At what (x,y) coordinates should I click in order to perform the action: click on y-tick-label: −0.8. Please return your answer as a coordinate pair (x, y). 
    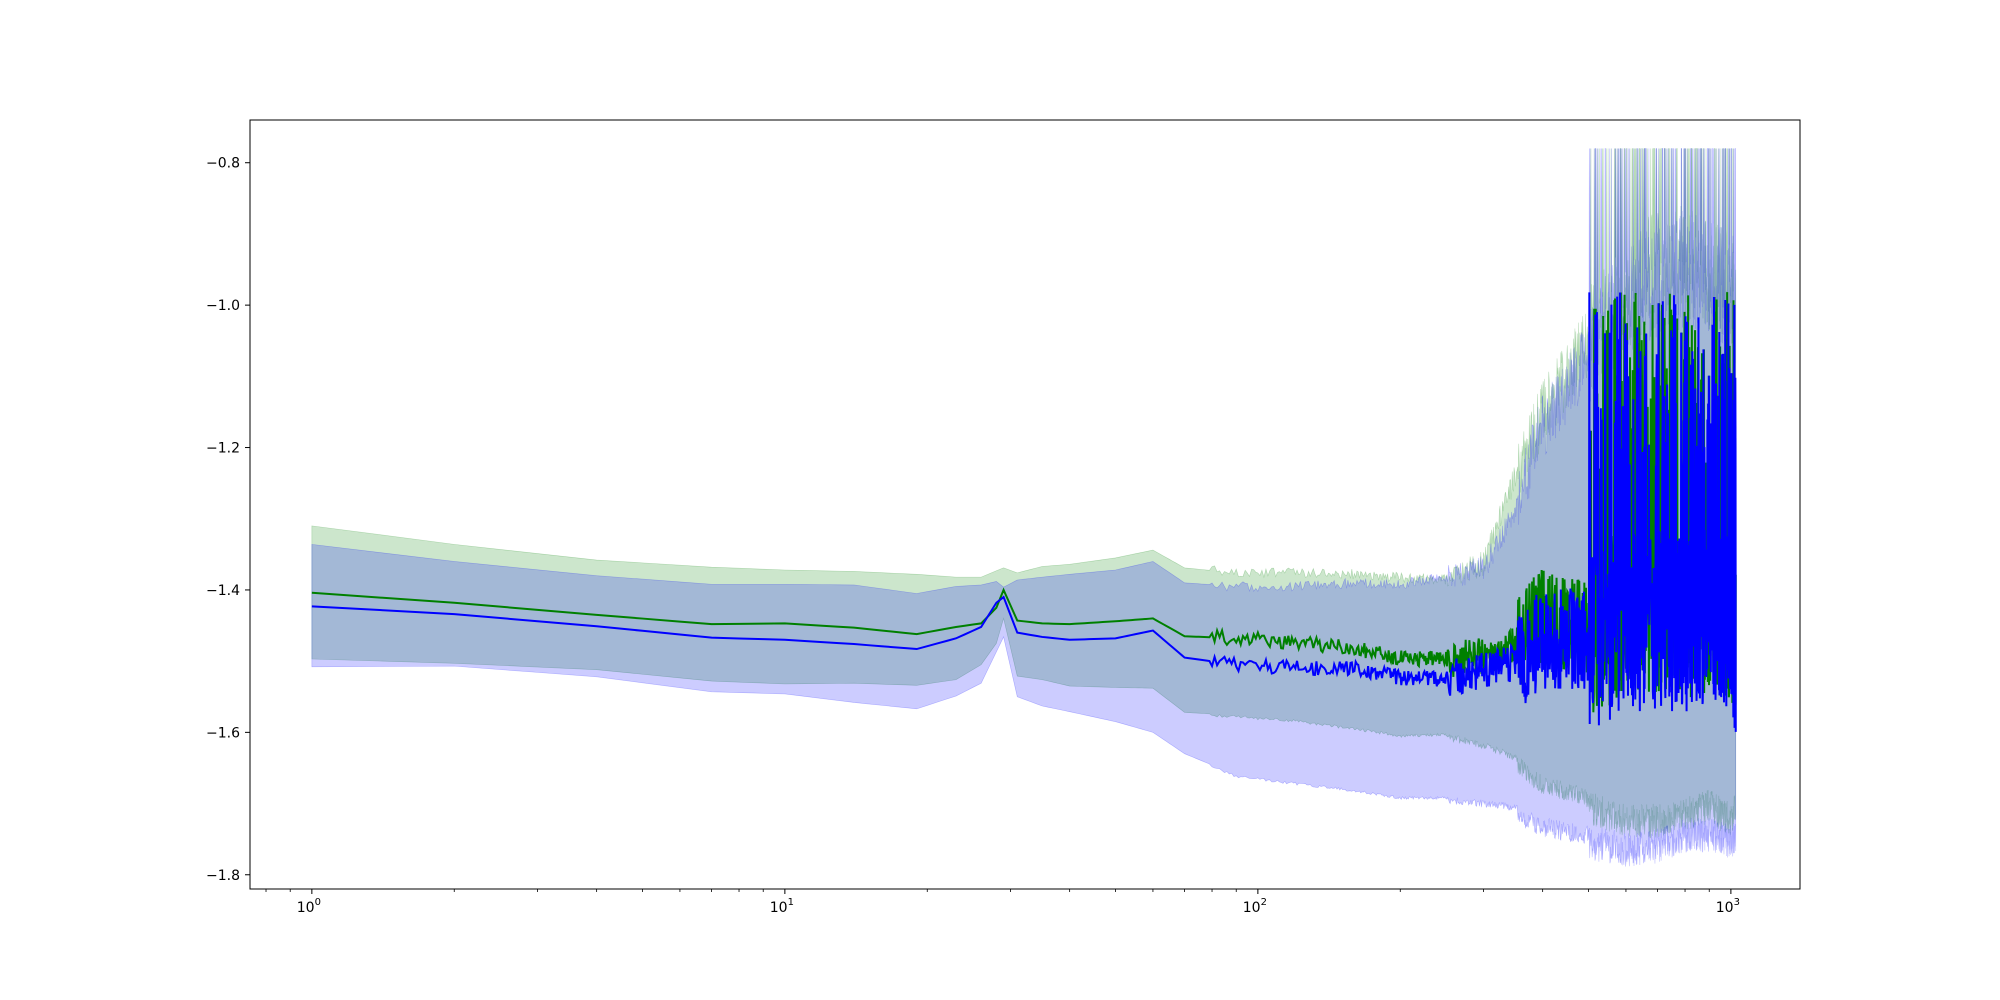
    Looking at the image, I should click on (223, 164).